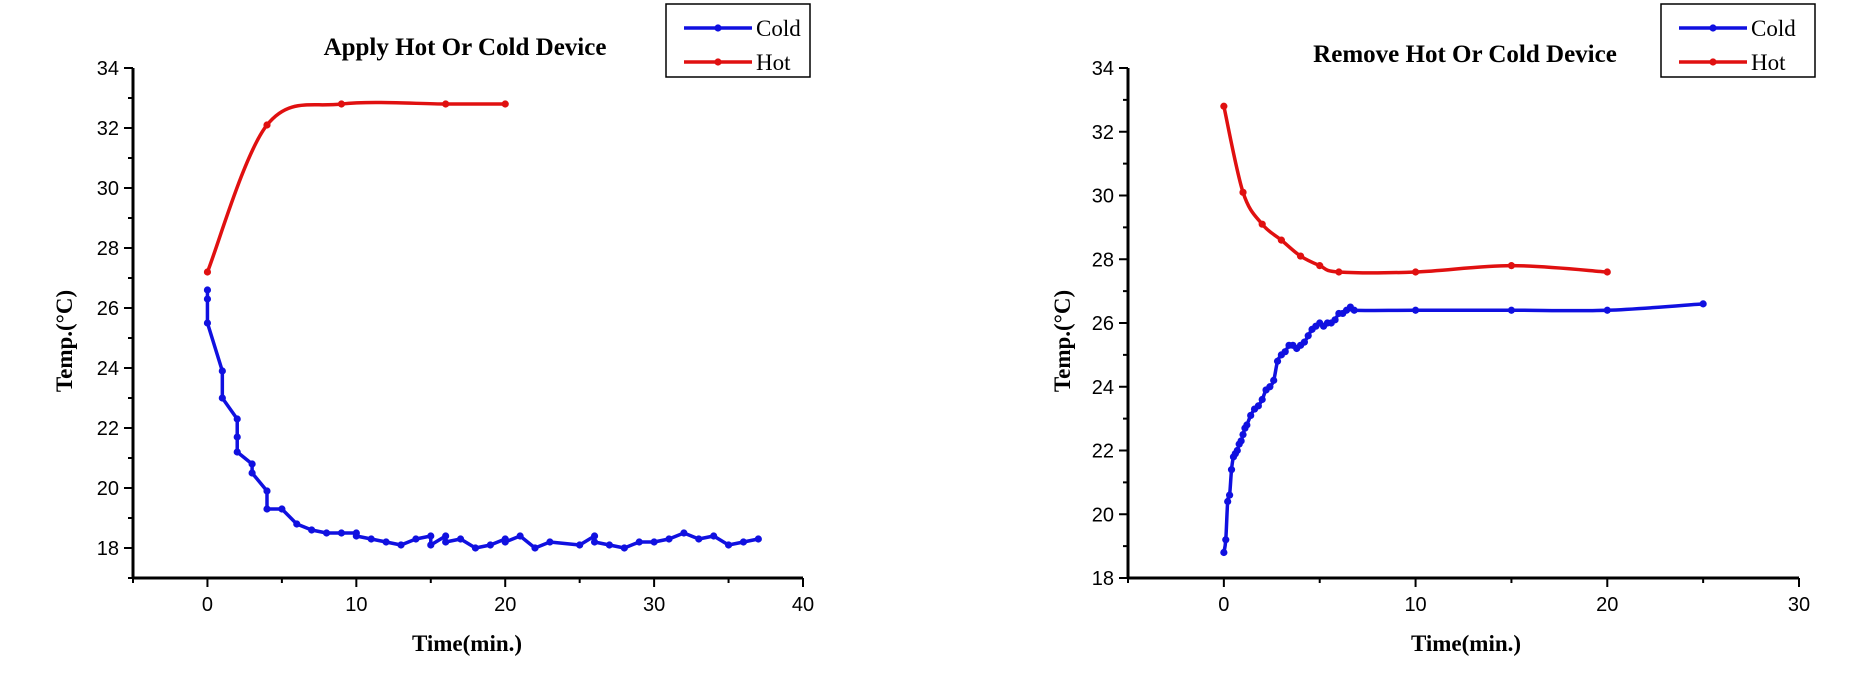 The height and width of the screenshot is (696, 1852). What do you see at coordinates (803, 605) in the screenshot?
I see `x-tick-label: 40` at bounding box center [803, 605].